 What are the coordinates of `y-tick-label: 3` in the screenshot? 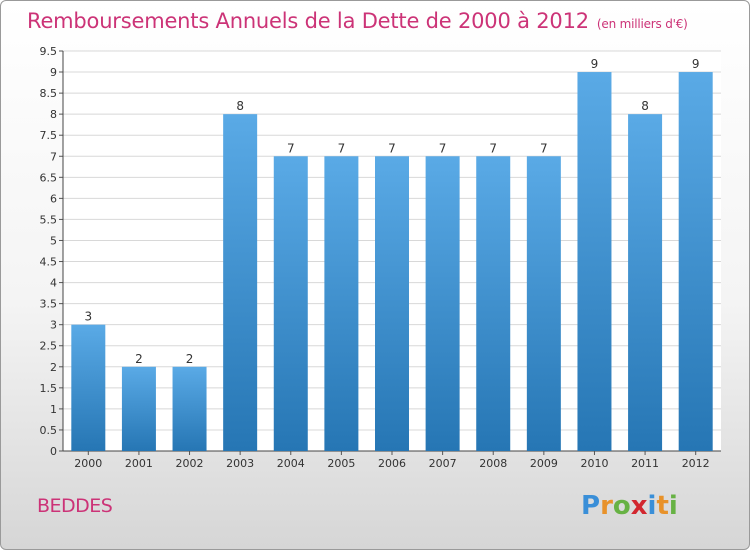 It's located at (53, 325).